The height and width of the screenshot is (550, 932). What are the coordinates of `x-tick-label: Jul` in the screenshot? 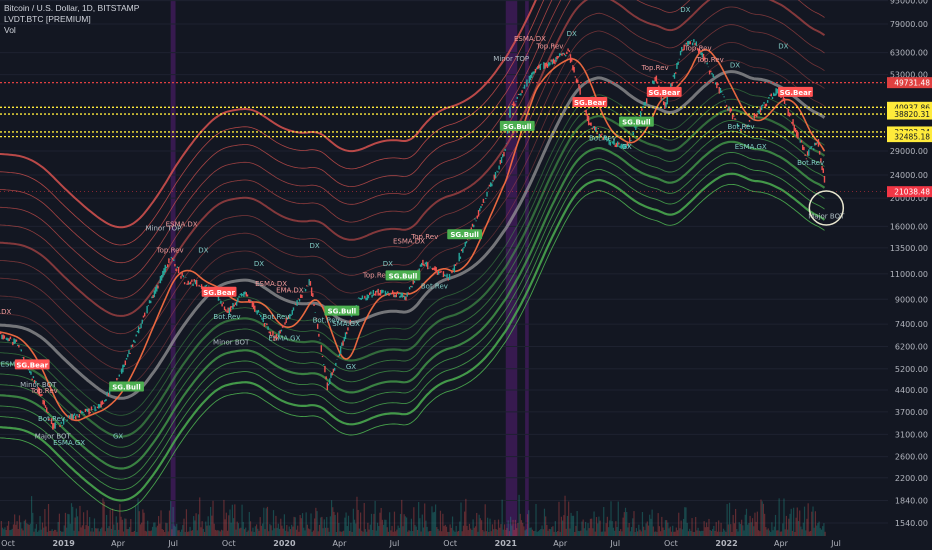 It's located at (172, 543).